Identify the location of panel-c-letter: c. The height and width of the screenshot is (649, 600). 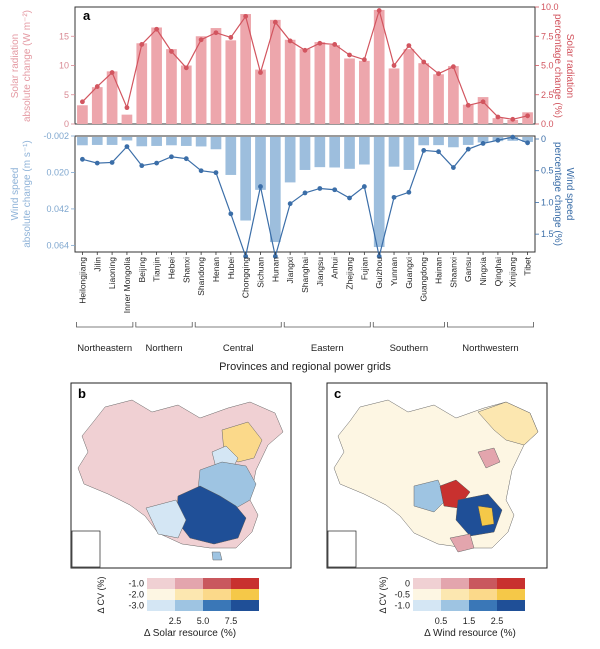
(337, 393).